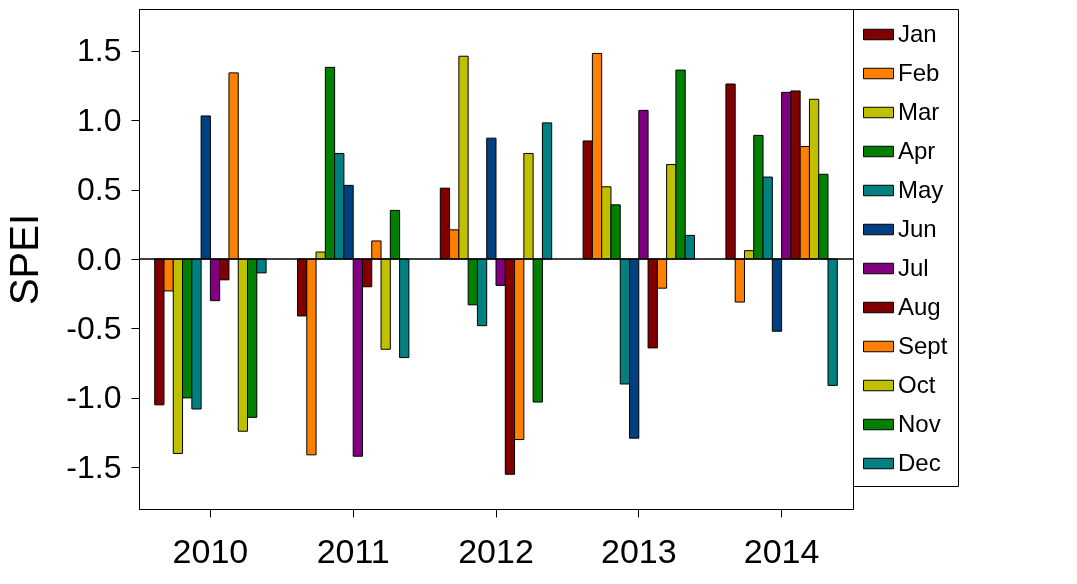 Image resolution: width=1077 pixels, height=584 pixels. Describe the element at coordinates (99, 50) in the screenshot. I see `y-tick-label: 1.5` at that location.